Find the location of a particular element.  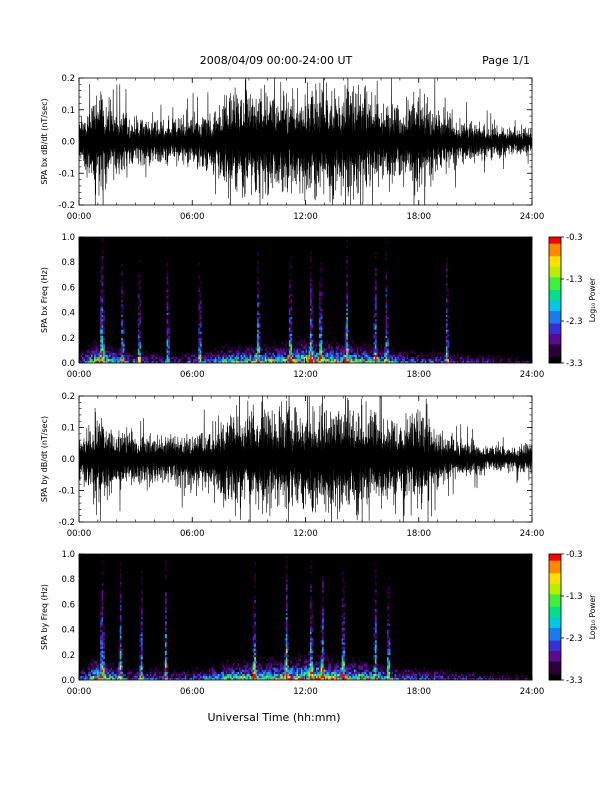

y-axis-label: SPA by dB/dt (nT/sec) is located at coordinates (44, 459).